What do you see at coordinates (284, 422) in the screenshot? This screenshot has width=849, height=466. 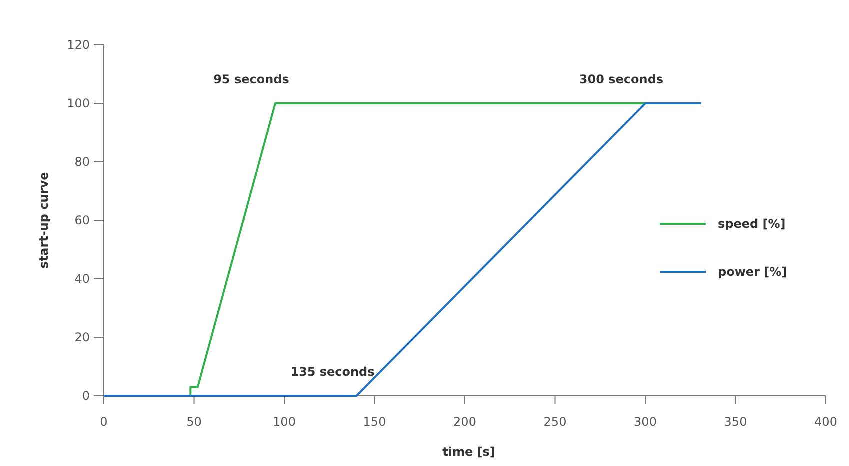 I see `x-tick-label: 100` at bounding box center [284, 422].